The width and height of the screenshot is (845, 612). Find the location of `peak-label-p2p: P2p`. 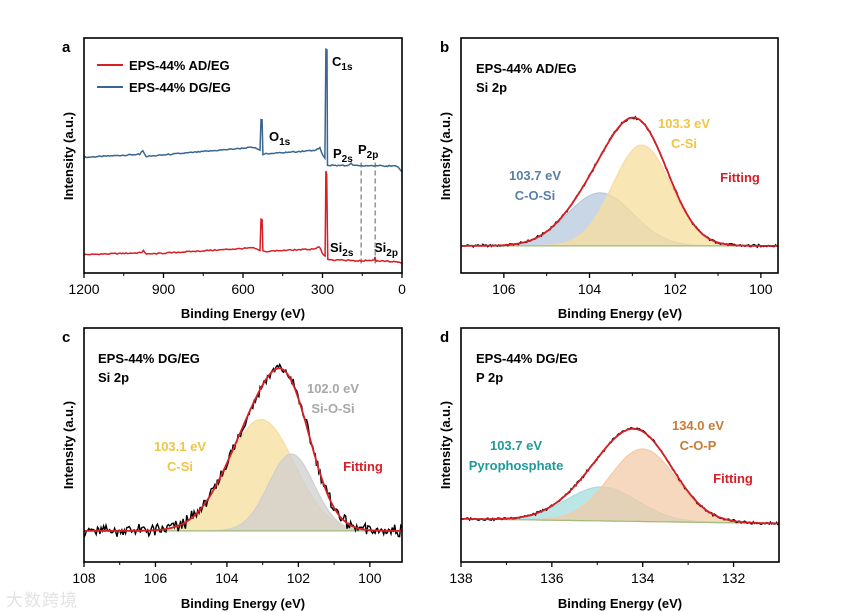

peak-label-p2p: P2p is located at coordinates (368, 151).